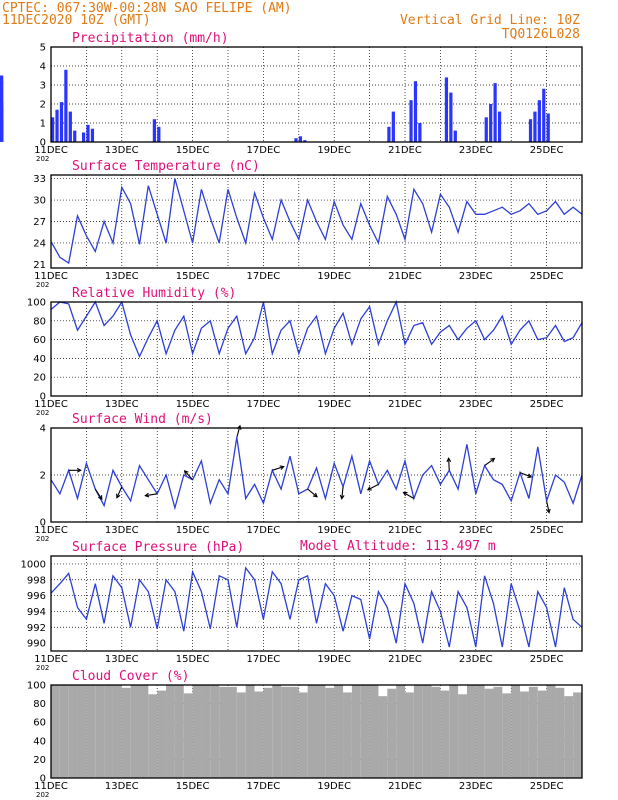 This screenshot has width=618, height=800. I want to click on precipitation-ytick-label: 4, so click(43, 67).